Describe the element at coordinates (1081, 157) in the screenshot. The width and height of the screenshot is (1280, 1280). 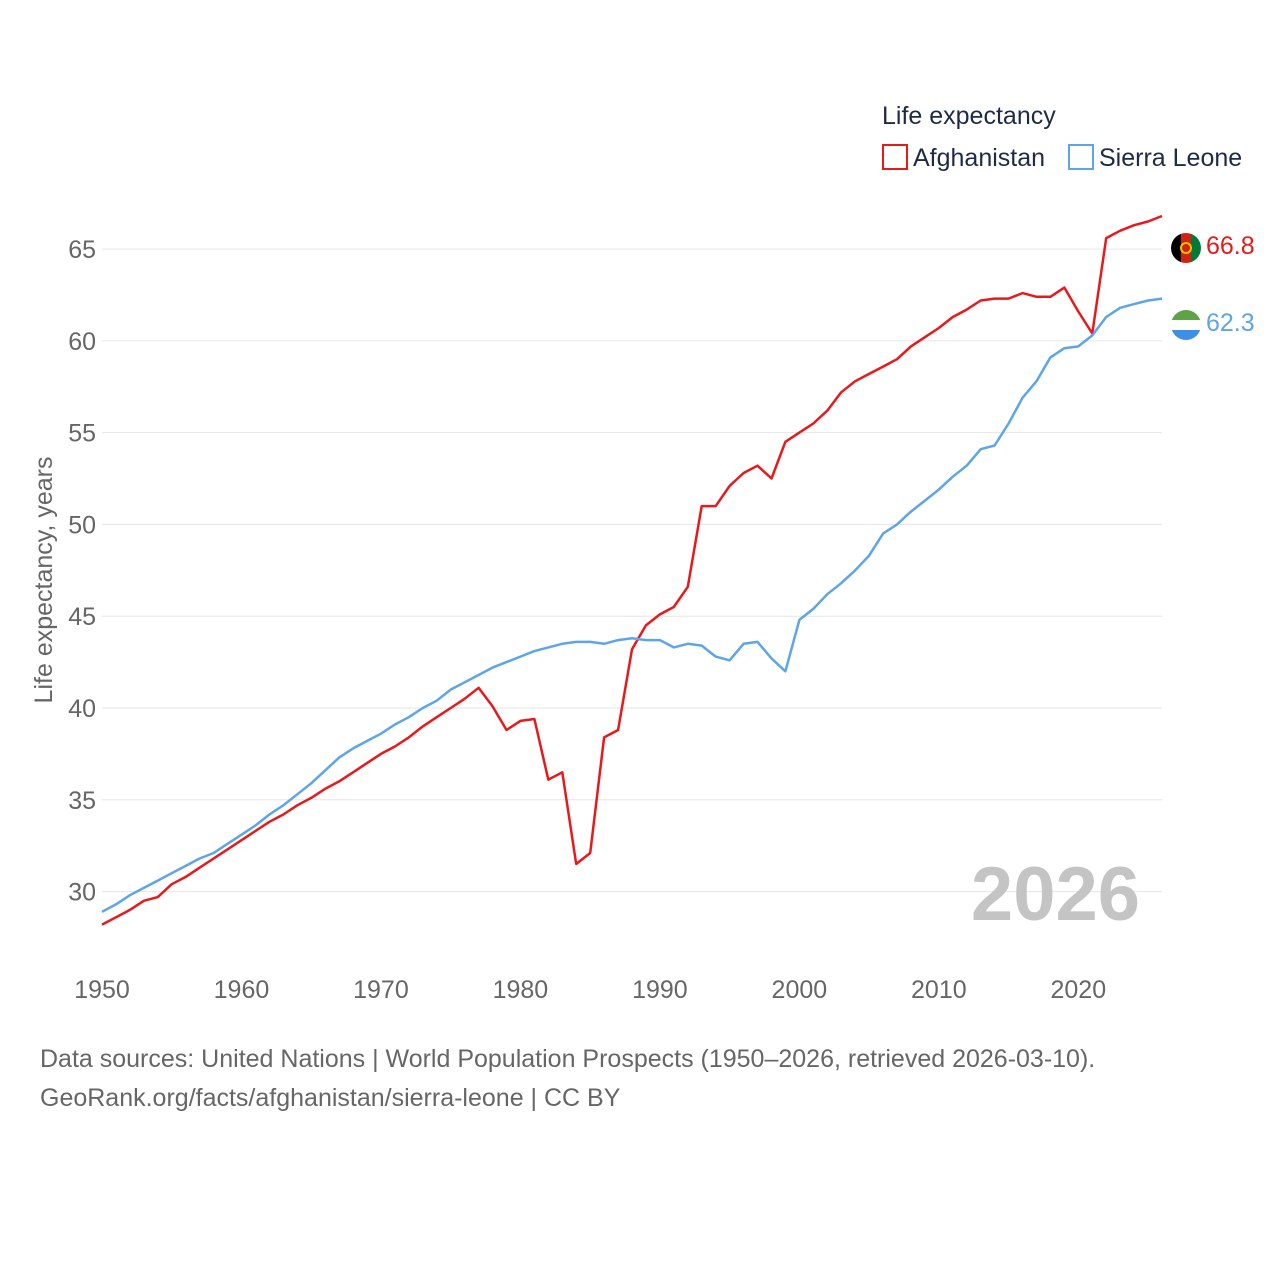
I see `legend-swatch-sierra-leone` at that location.